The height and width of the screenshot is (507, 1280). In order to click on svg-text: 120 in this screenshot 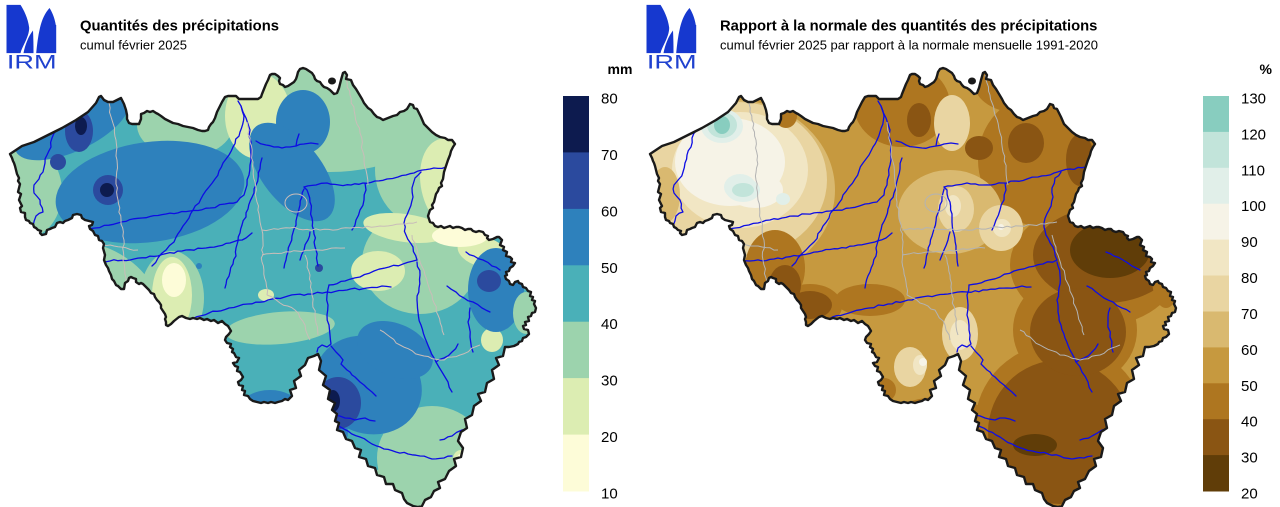, I will do `click(1253, 134)`.